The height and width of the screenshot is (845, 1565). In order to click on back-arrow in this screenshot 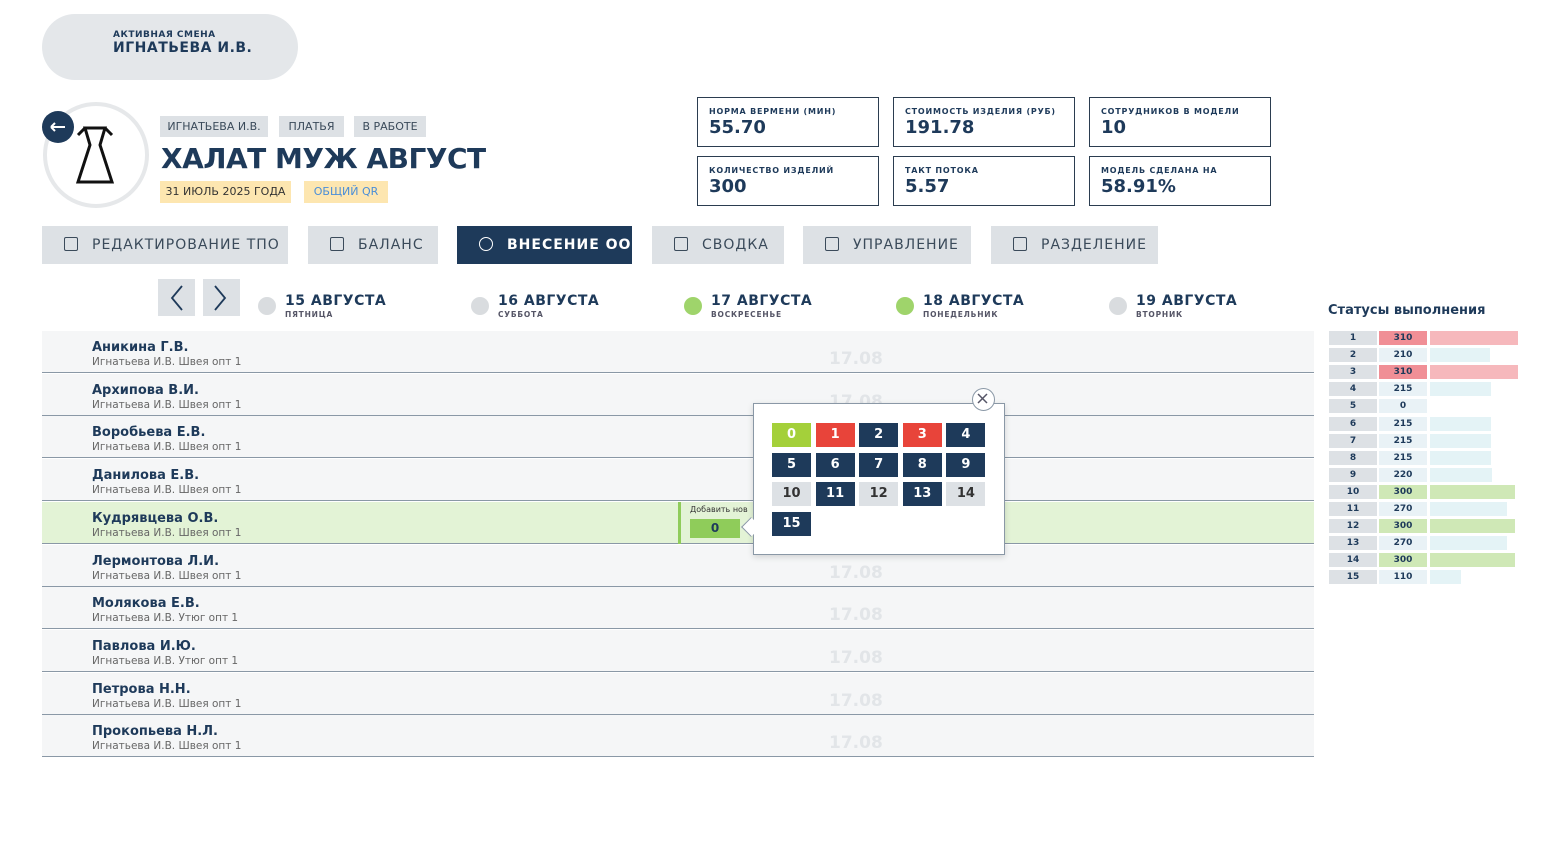, I will do `click(57, 127)`.